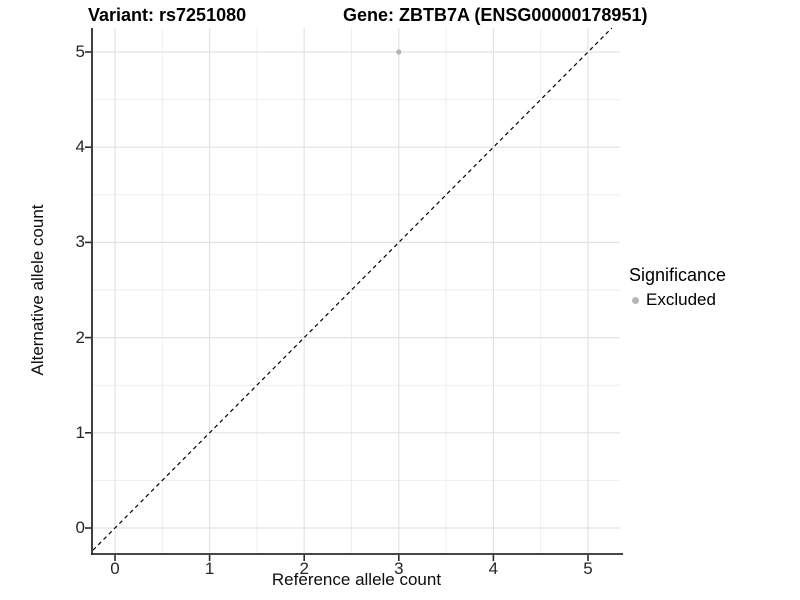 Image resolution: width=800 pixels, height=600 pixels. Describe the element at coordinates (80, 337) in the screenshot. I see `y-tick-label: 2` at that location.